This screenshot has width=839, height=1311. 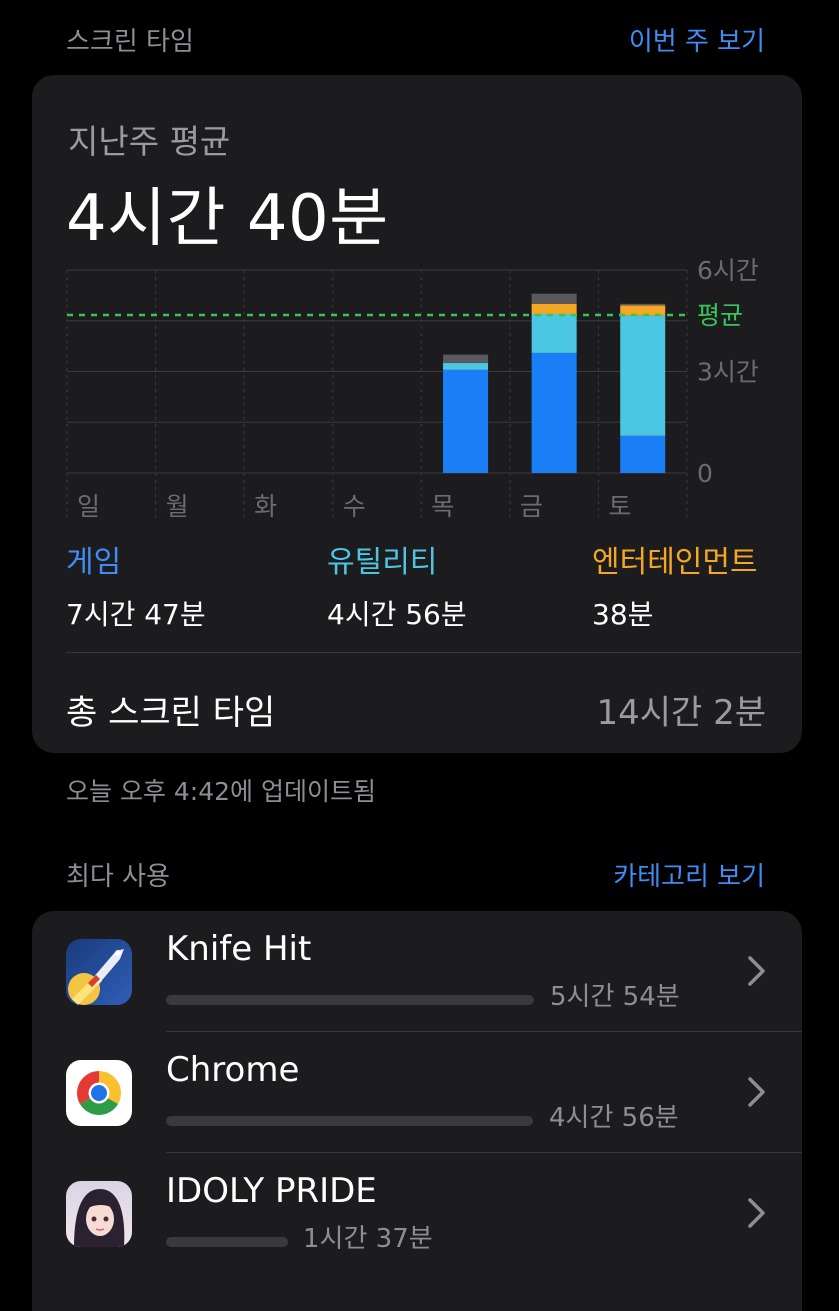 I want to click on usage-time: 4시간 56분, so click(x=614, y=1118).